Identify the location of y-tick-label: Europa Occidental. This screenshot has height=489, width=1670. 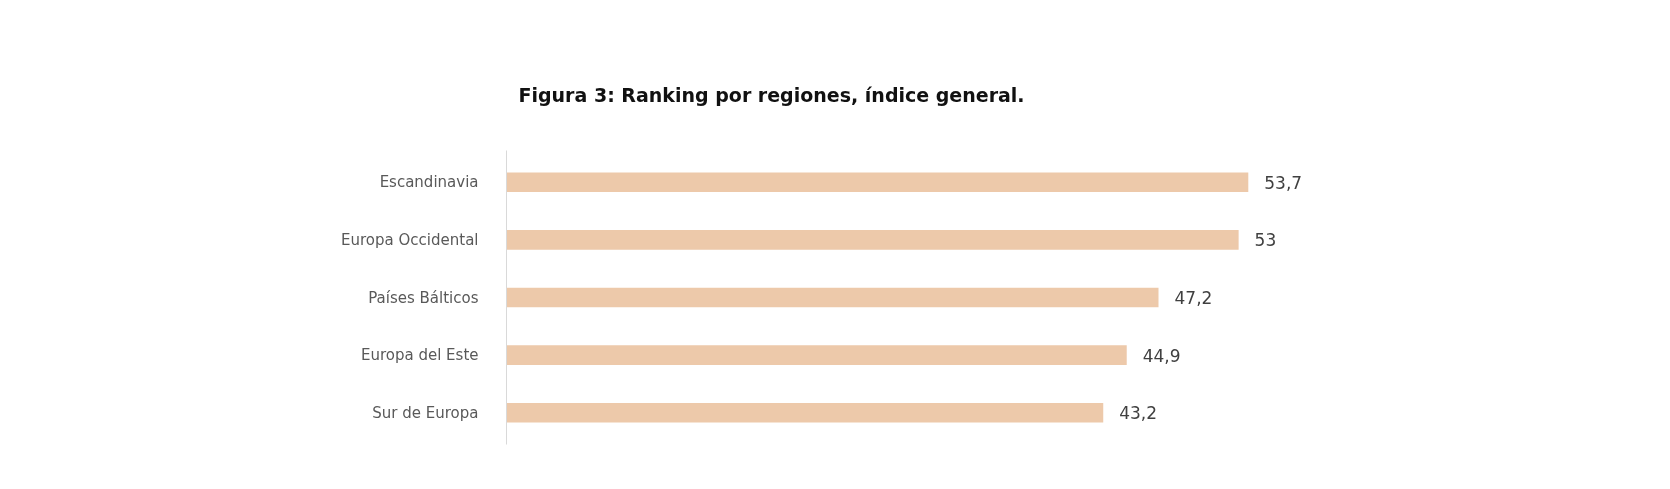
(410, 239).